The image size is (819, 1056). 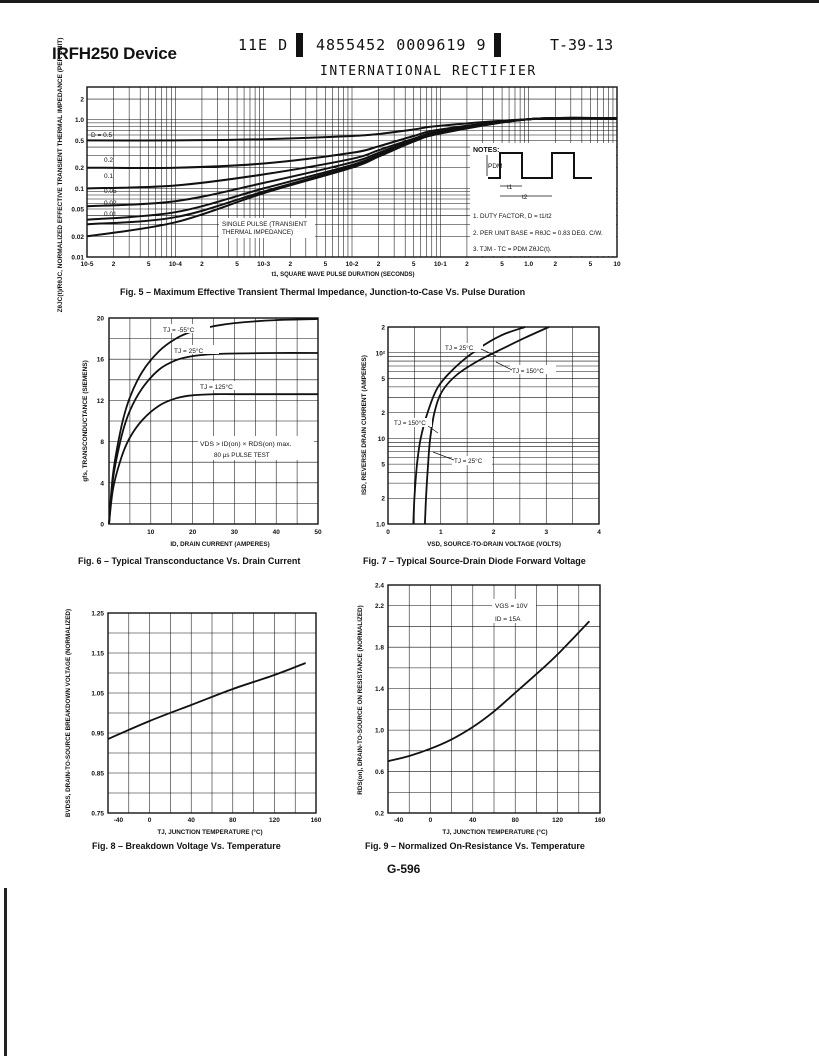 What do you see at coordinates (538, 233) in the screenshot?
I see `note-item: 2. PER UNIT BASE = RθJC = 0.83 DEG. C/W.` at bounding box center [538, 233].